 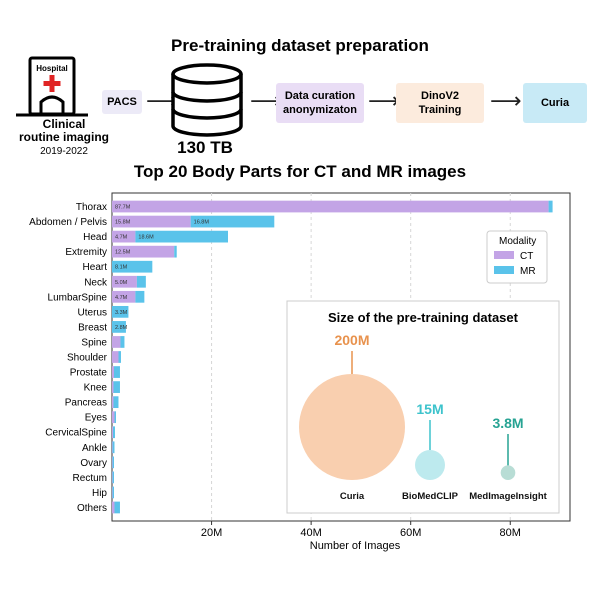 What do you see at coordinates (430, 496) in the screenshot?
I see `bubble-name-label: BioMedCLIP` at bounding box center [430, 496].